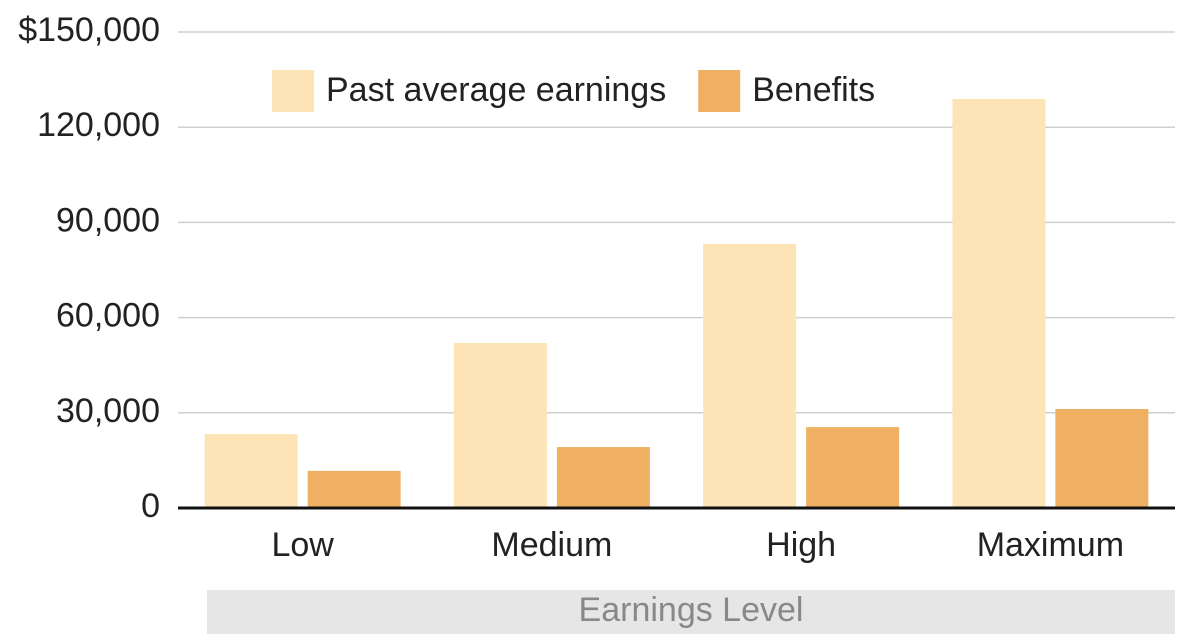  I want to click on y-tick-label: 30,000, so click(108, 411).